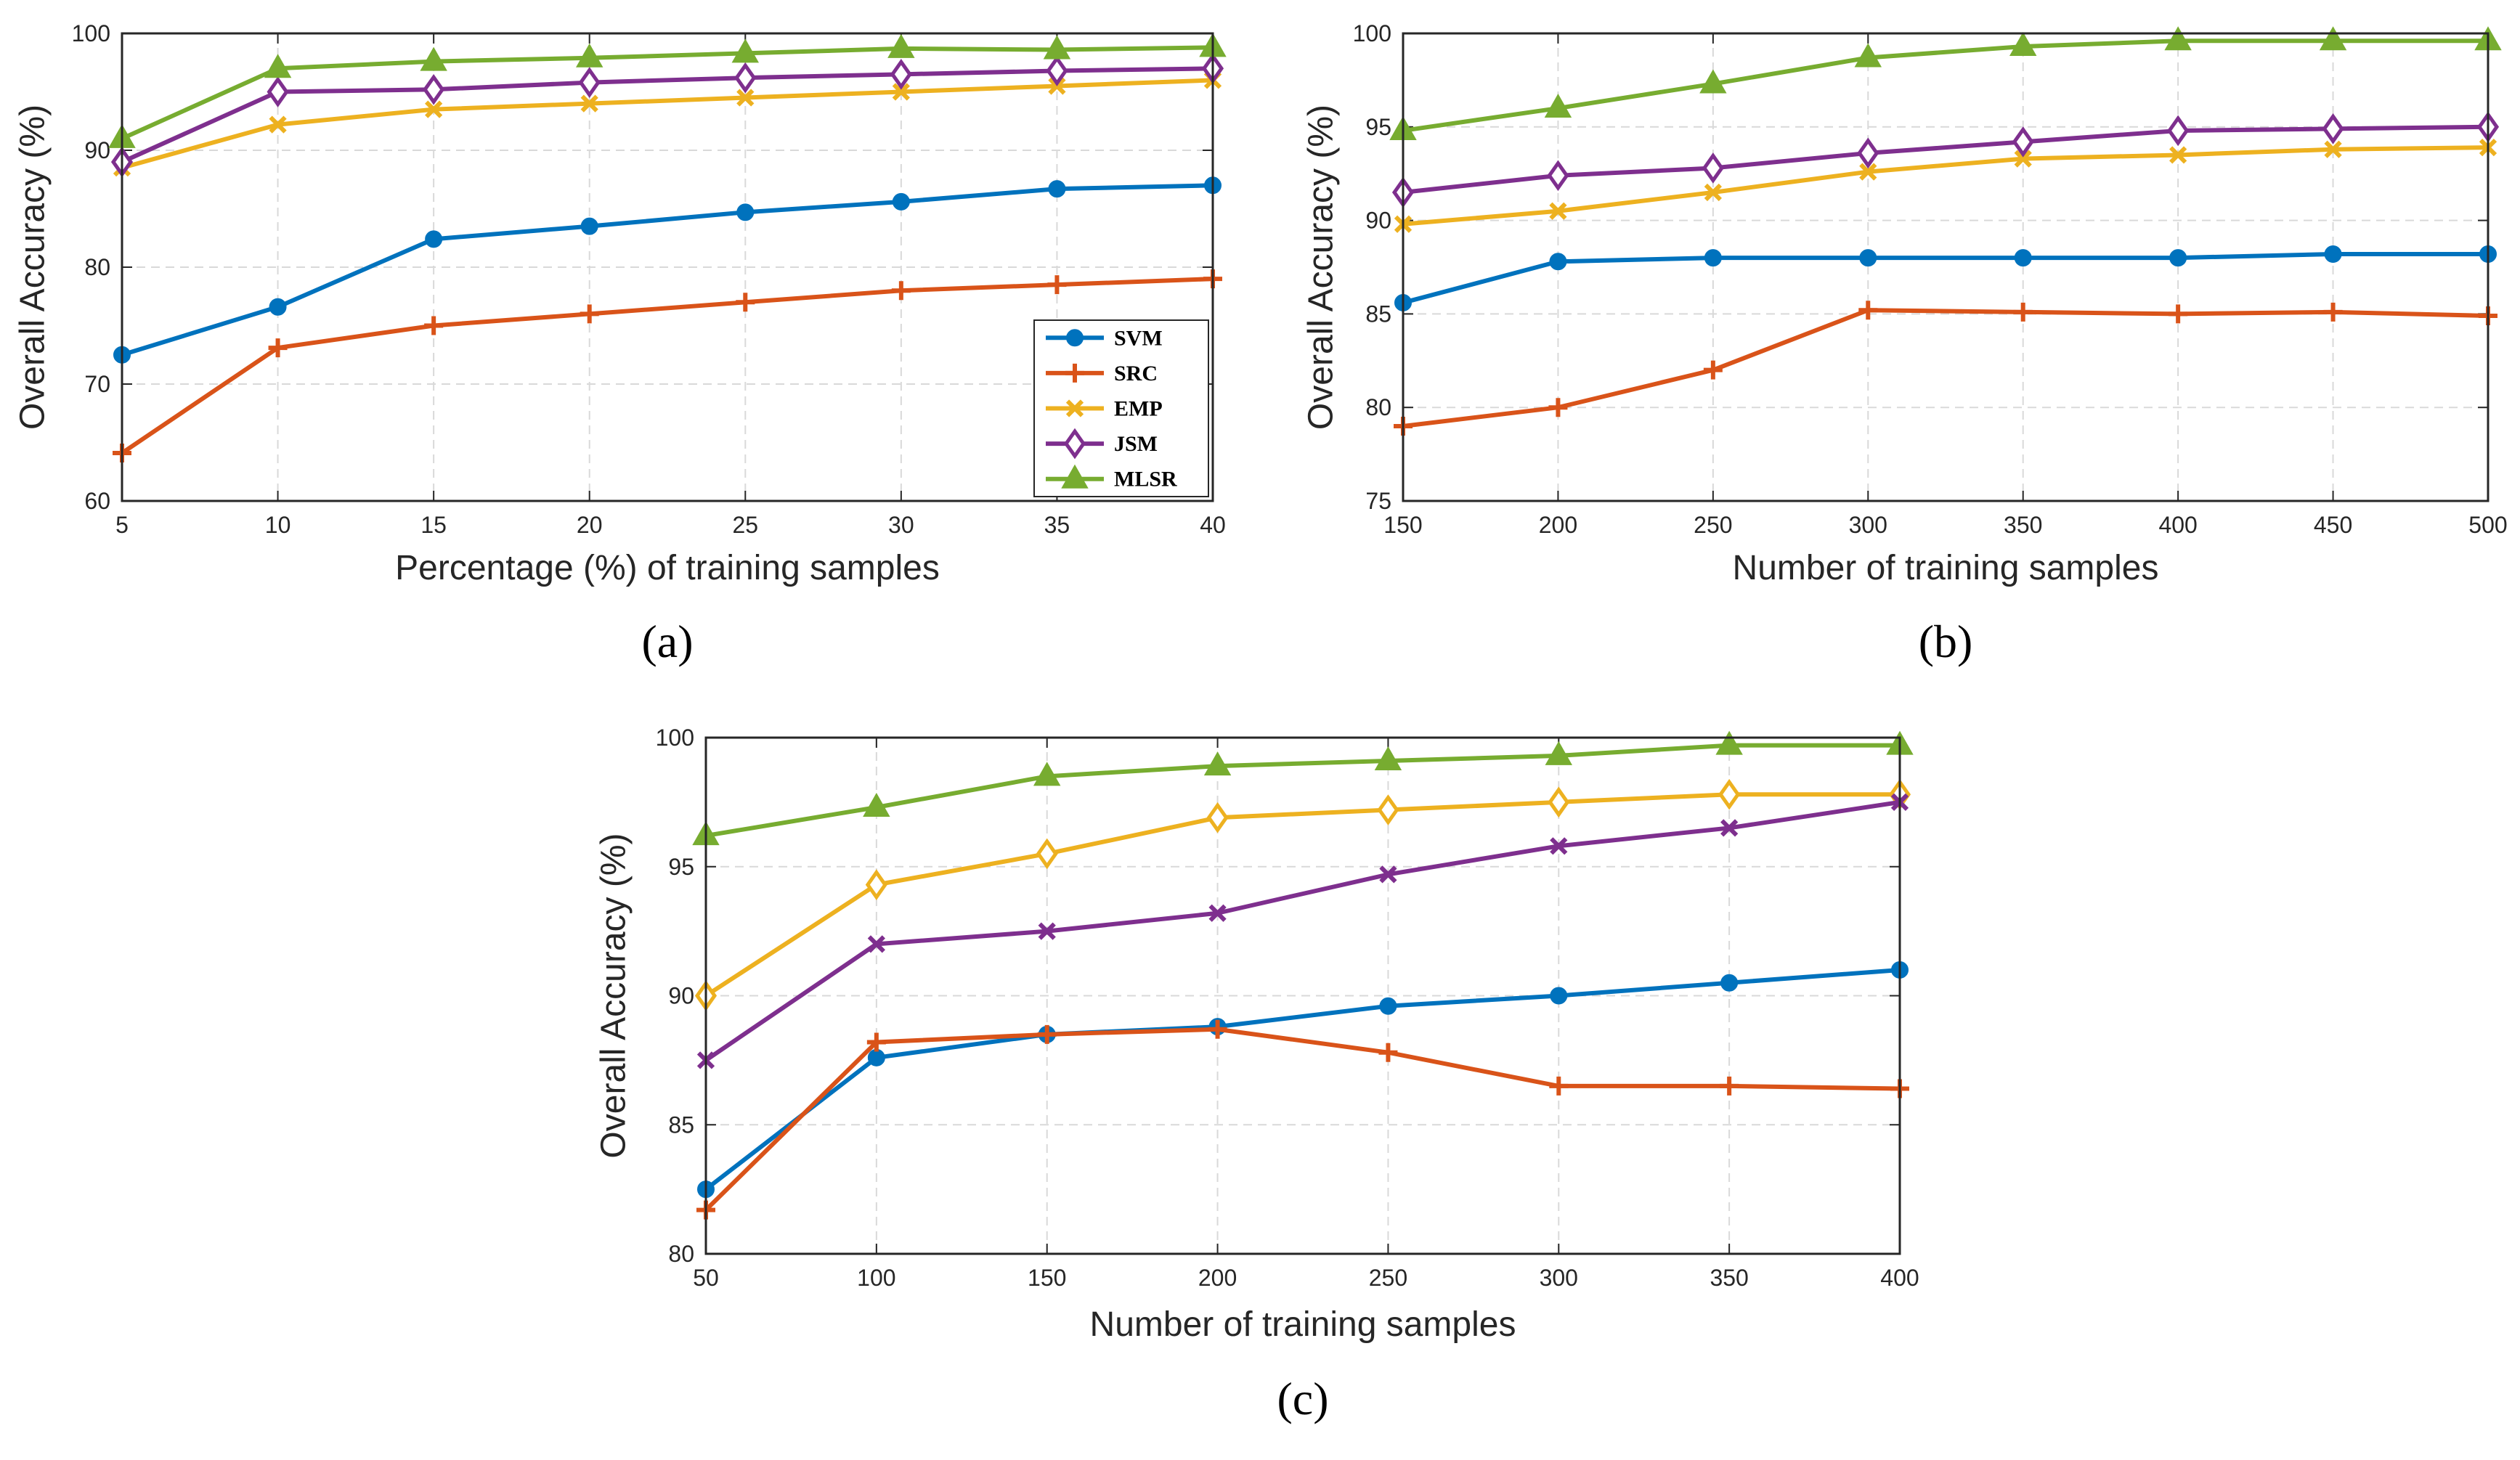 Image resolution: width=2520 pixels, height=1460 pixels. I want to click on y-tick-label: 60, so click(97, 501).